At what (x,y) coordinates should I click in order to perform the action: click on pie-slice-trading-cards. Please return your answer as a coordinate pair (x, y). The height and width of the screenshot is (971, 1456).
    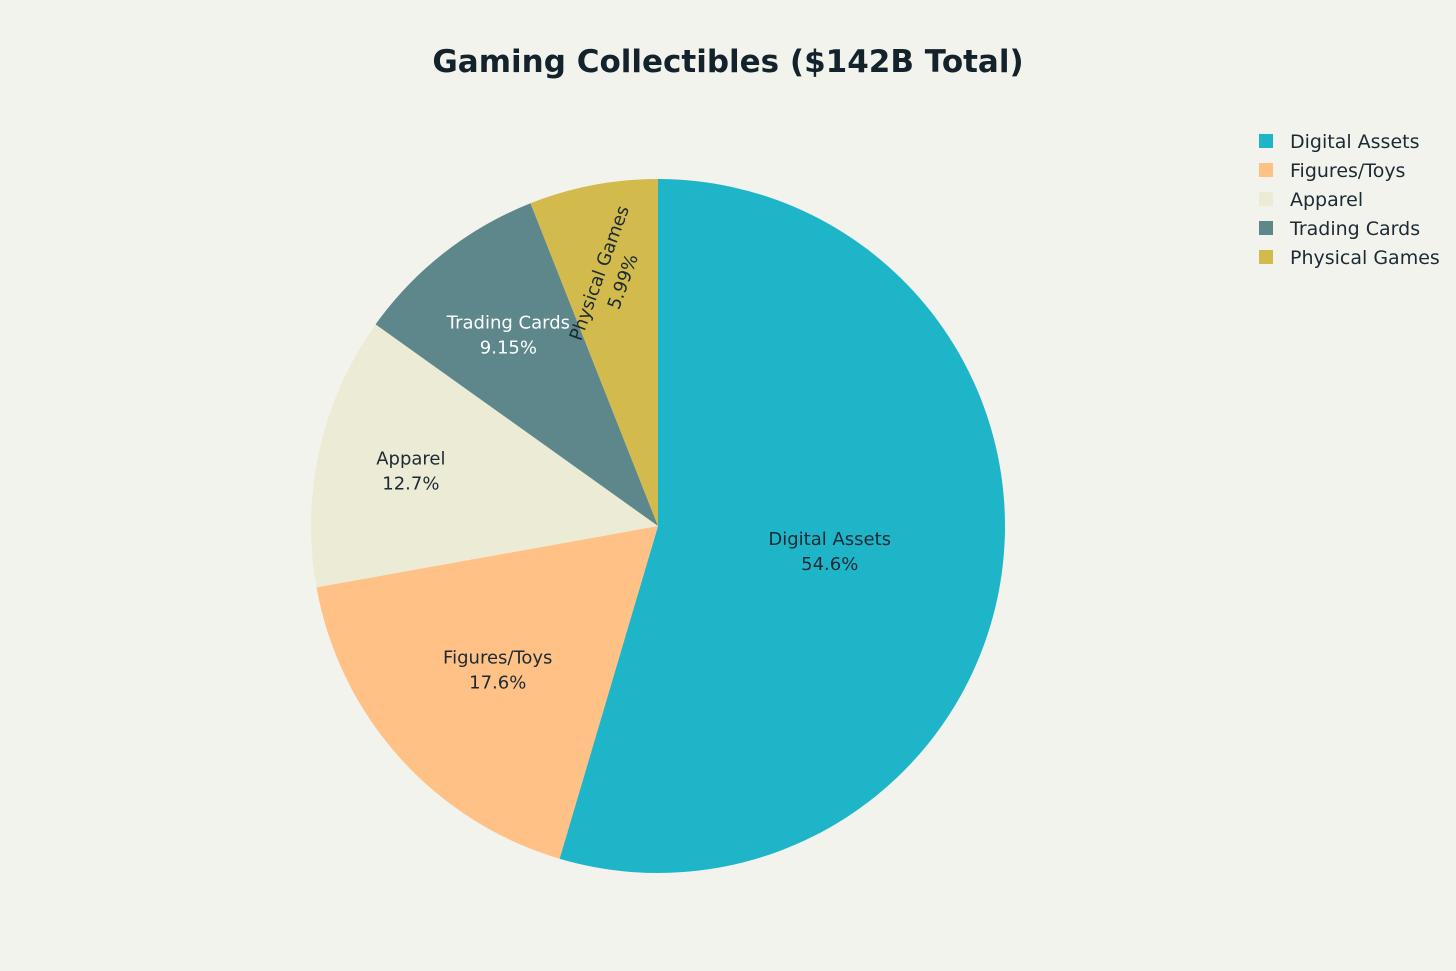
    Looking at the image, I should click on (516, 364).